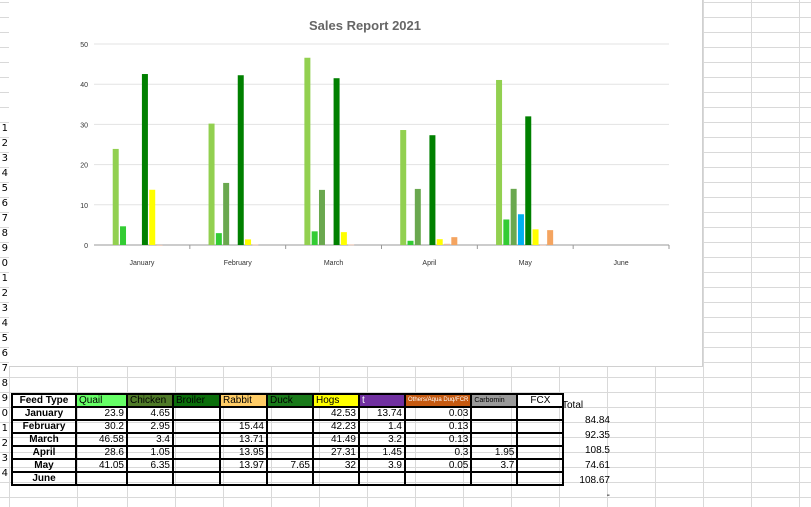  What do you see at coordinates (4, 323) in the screenshot?
I see `row-number: 4` at bounding box center [4, 323].